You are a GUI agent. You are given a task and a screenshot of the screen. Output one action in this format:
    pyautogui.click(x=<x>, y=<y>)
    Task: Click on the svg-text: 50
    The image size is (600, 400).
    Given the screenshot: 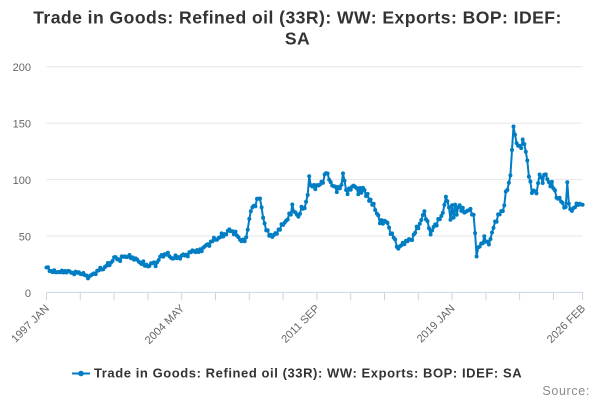 What is the action you would take?
    pyautogui.click(x=25, y=238)
    